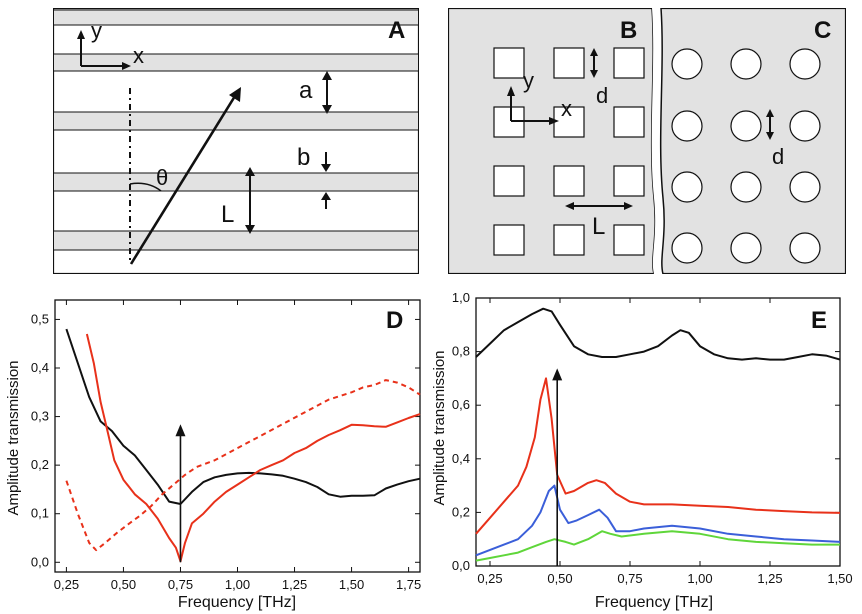  What do you see at coordinates (511, 91) in the screenshot?
I see `bc-arrowhead-y` at bounding box center [511, 91].